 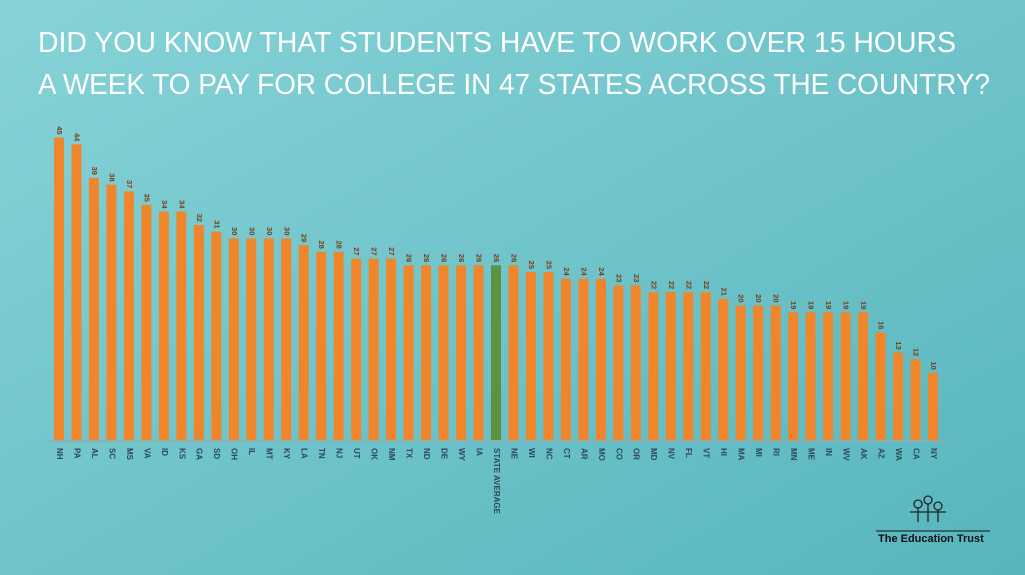 I want to click on x-tick-label: NE, so click(x=513, y=454).